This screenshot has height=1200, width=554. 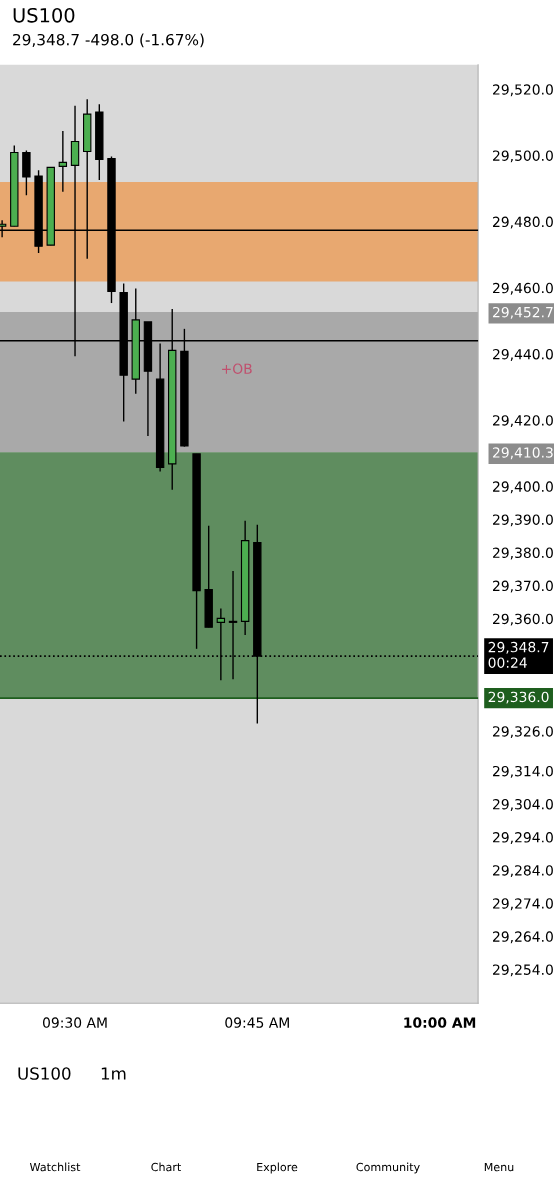 I want to click on y-tick-label: 29,254.0, so click(x=523, y=970).